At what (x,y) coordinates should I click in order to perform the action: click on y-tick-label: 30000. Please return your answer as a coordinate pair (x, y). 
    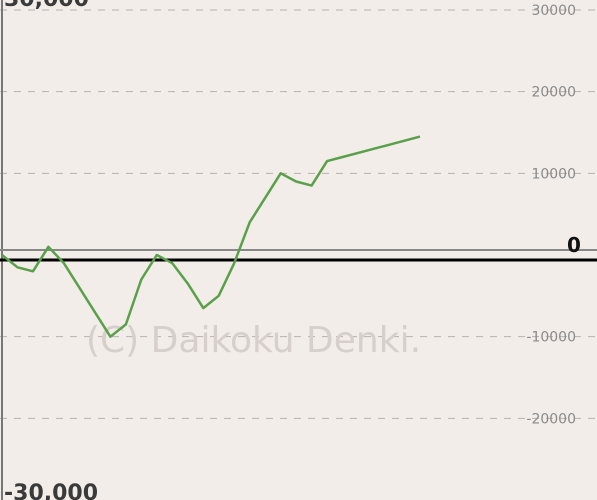
    Looking at the image, I should click on (553, 11).